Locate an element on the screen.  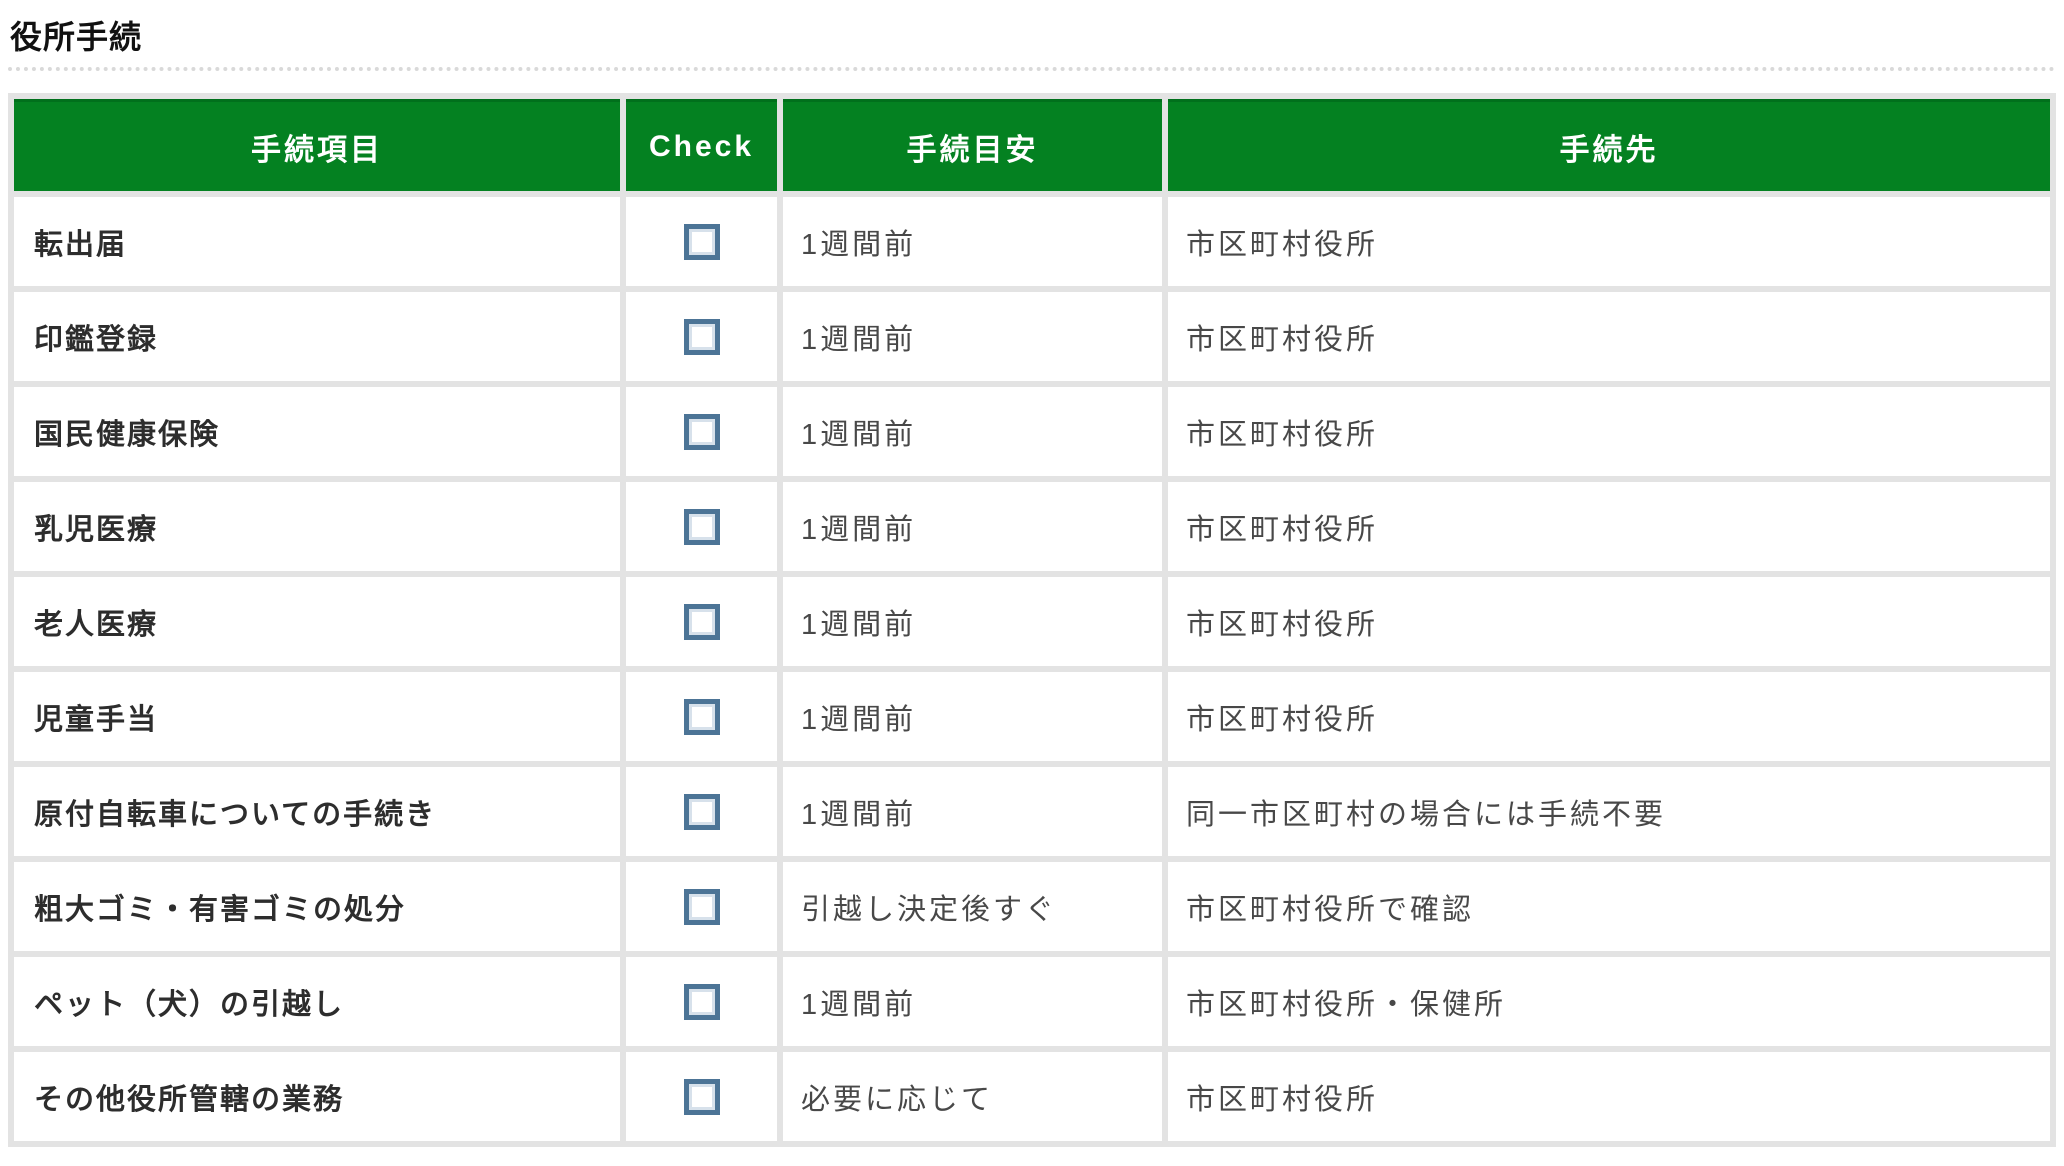
column-header-where: 手続先 is located at coordinates (1609, 145).